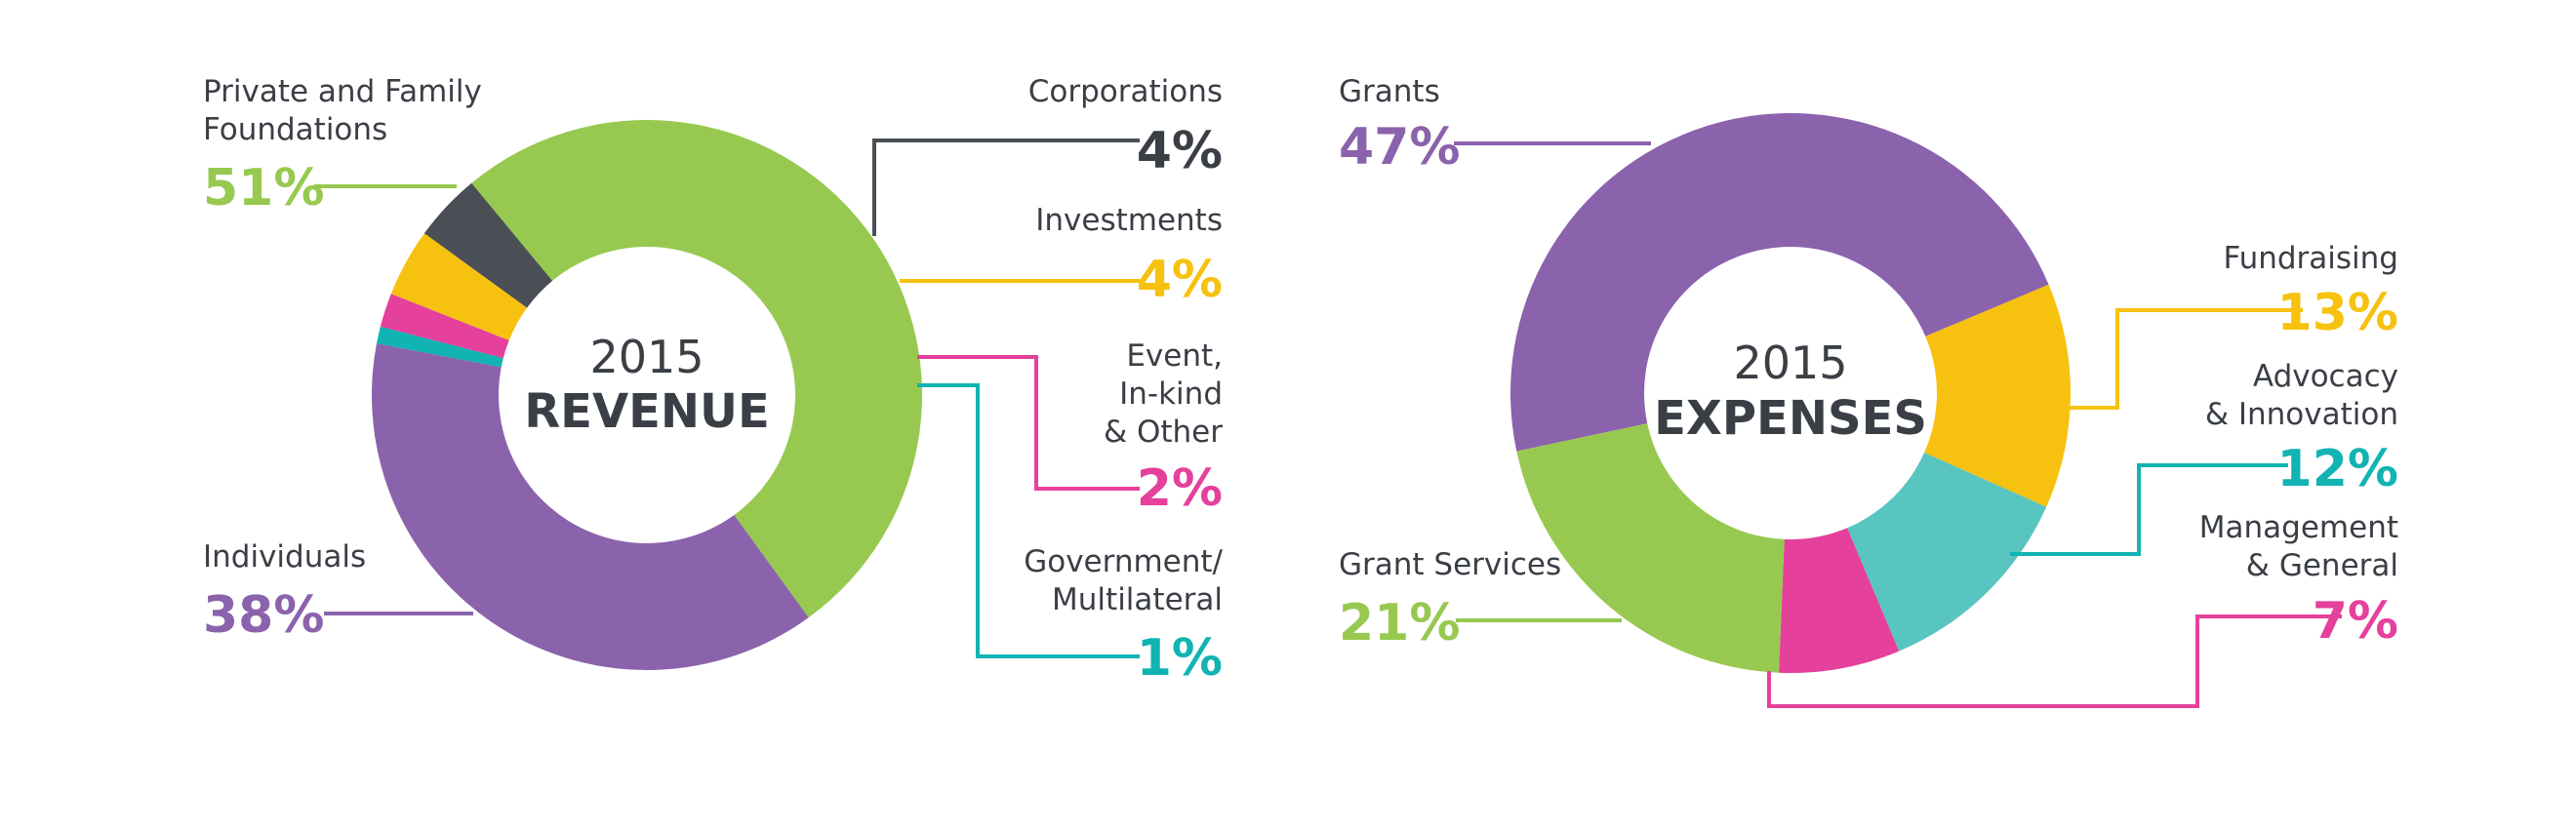 Image resolution: width=2576 pixels, height=832 pixels. Describe the element at coordinates (1006, 187) in the screenshot. I see `corporations-leader-line` at that location.